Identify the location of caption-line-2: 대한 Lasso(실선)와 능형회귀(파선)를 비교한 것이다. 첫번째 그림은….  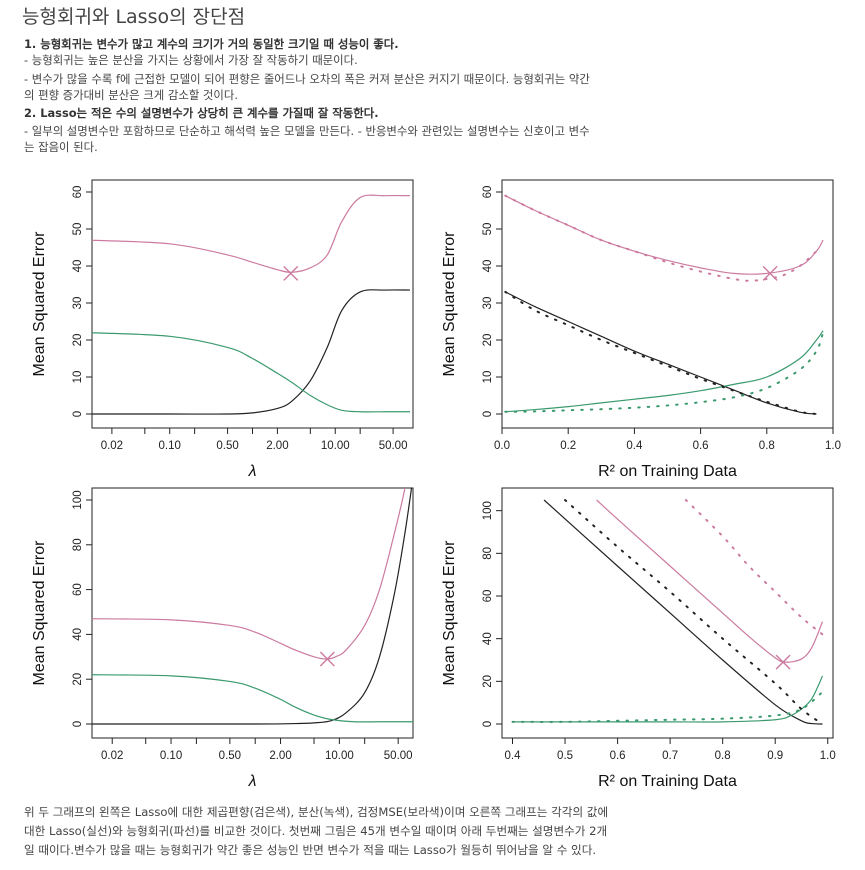
(316, 831).